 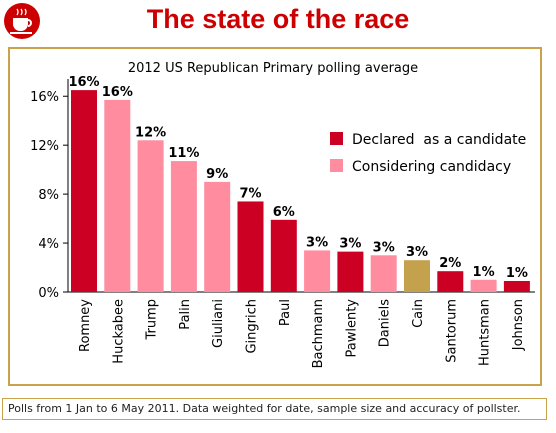 What do you see at coordinates (217, 236) in the screenshot?
I see `bar-giuliani` at bounding box center [217, 236].